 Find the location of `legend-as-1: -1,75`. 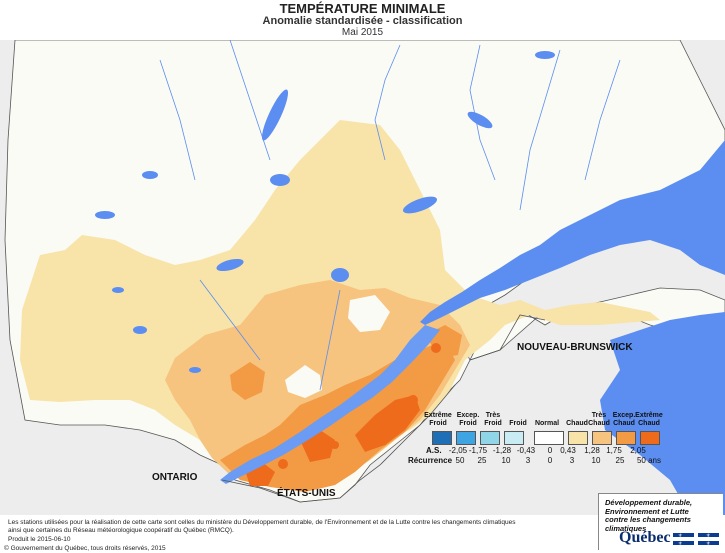

legend-as-1: -1,75 is located at coordinates (478, 450).